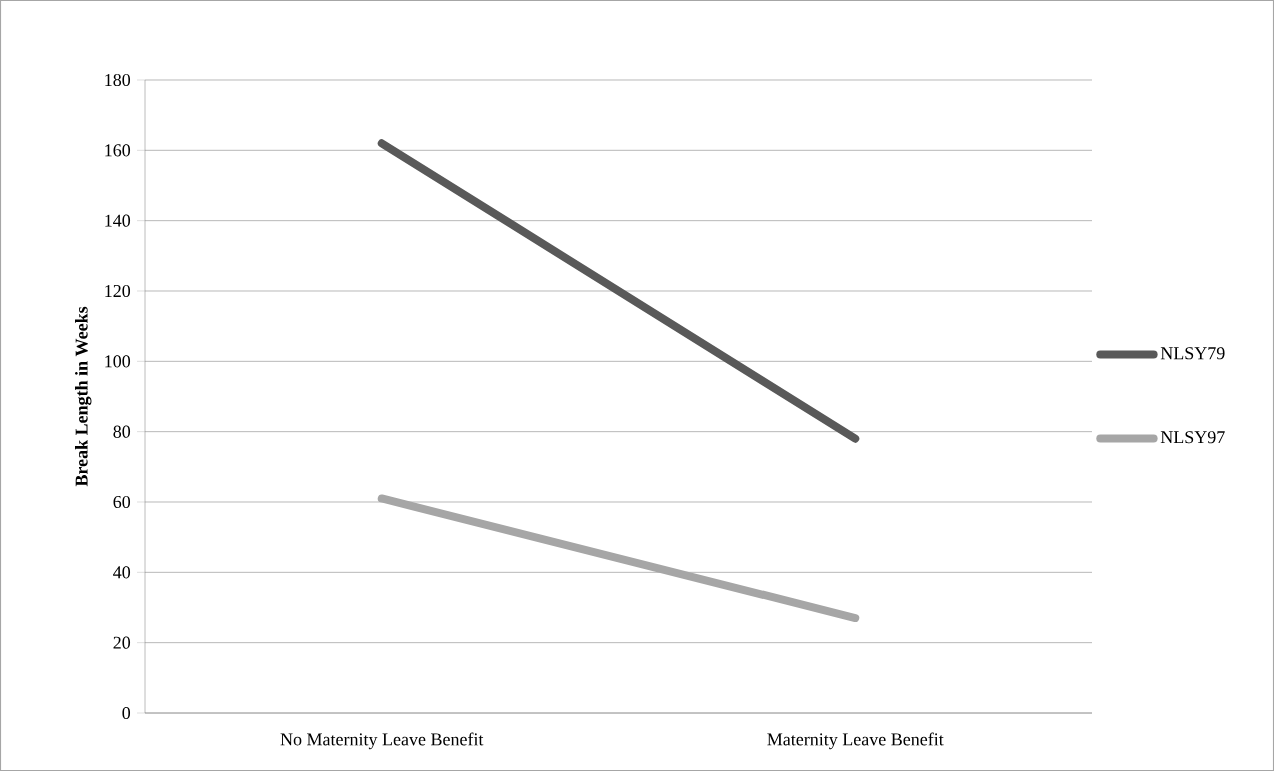 The width and height of the screenshot is (1274, 771). What do you see at coordinates (118, 291) in the screenshot?
I see `y-tick-label: 120` at bounding box center [118, 291].